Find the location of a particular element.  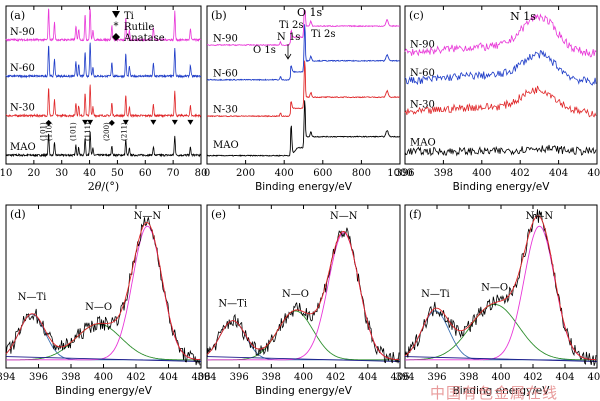

anatase-marker-icon is located at coordinates (48, 122).